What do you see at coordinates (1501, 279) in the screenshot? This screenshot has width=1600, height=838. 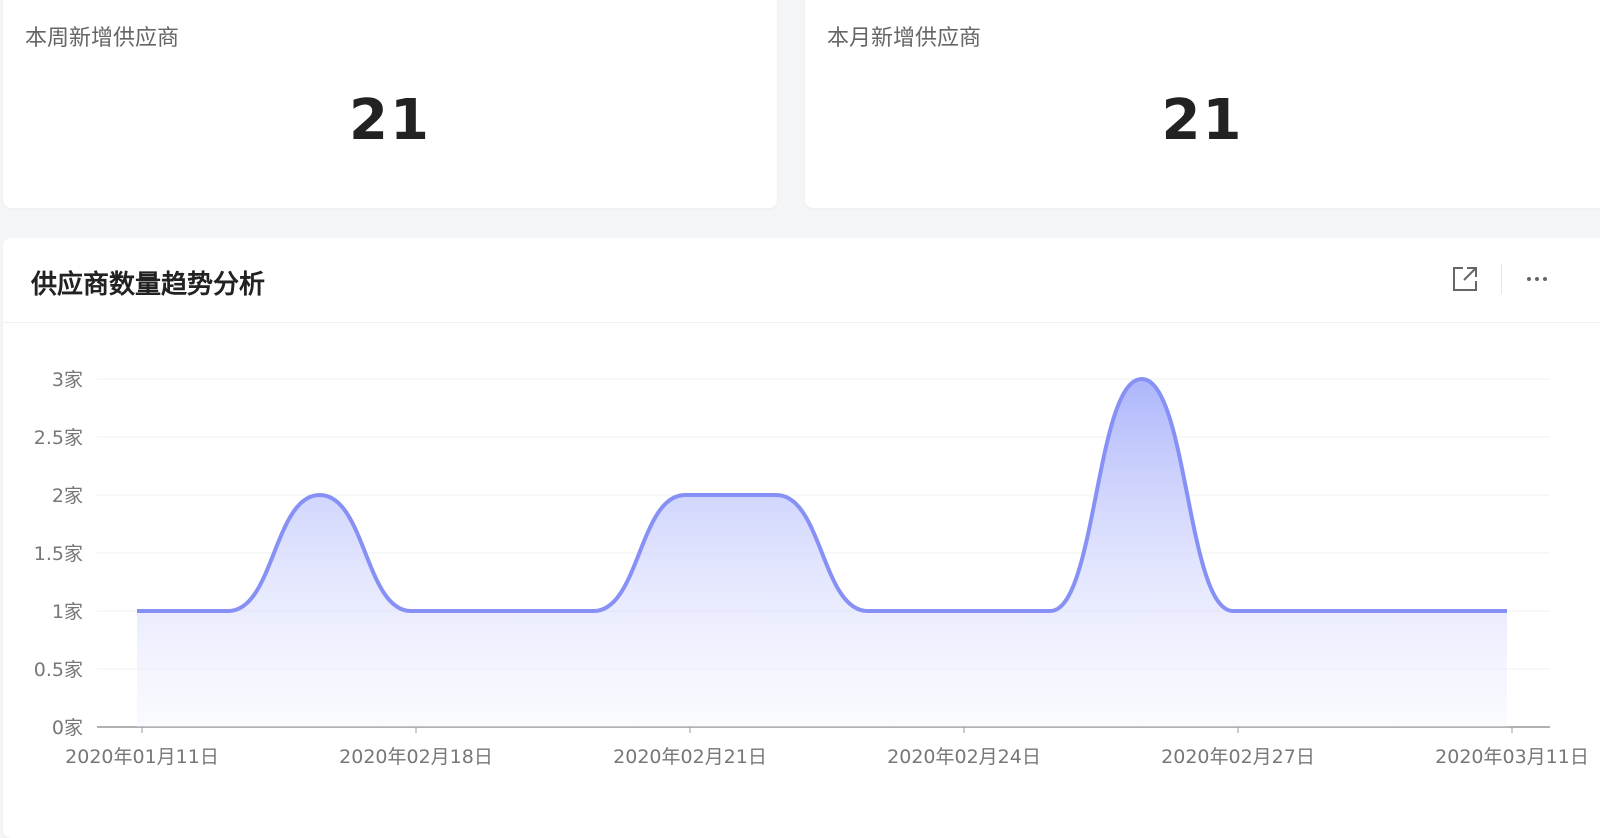 I see `separator` at bounding box center [1501, 279].